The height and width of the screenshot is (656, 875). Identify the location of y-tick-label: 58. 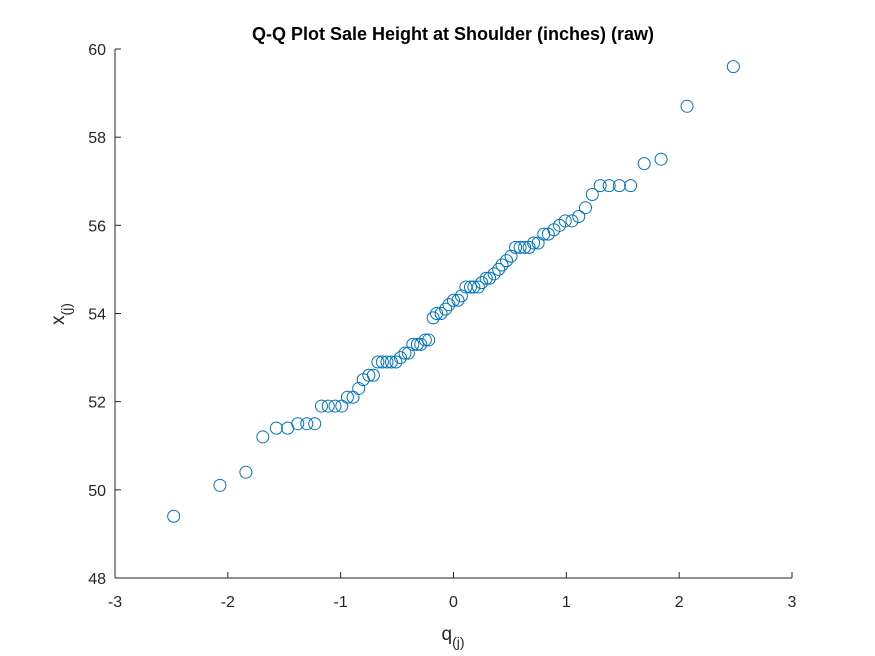
(97, 138).